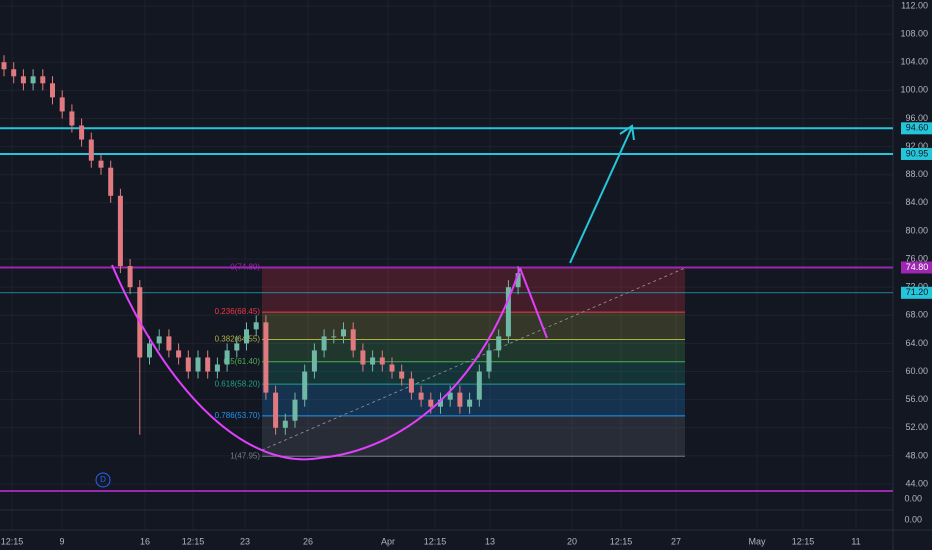 The image size is (932, 550). Describe the element at coordinates (242, 361) in the screenshot. I see `fib-label: 0.5(61.40)` at that location.